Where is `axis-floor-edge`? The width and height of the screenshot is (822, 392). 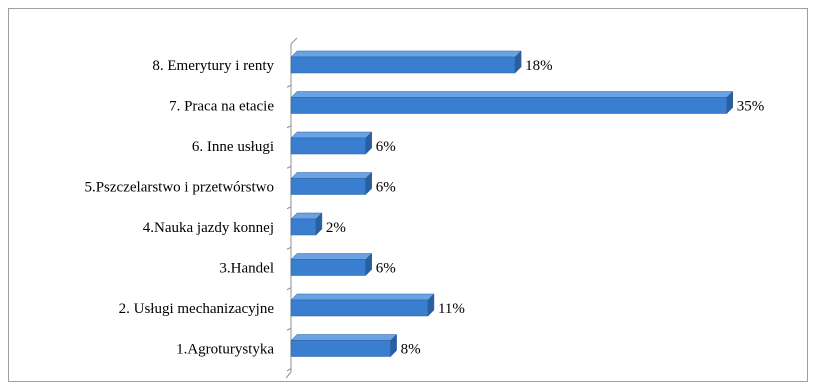 axis-floor-edge is located at coordinates (288, 375).